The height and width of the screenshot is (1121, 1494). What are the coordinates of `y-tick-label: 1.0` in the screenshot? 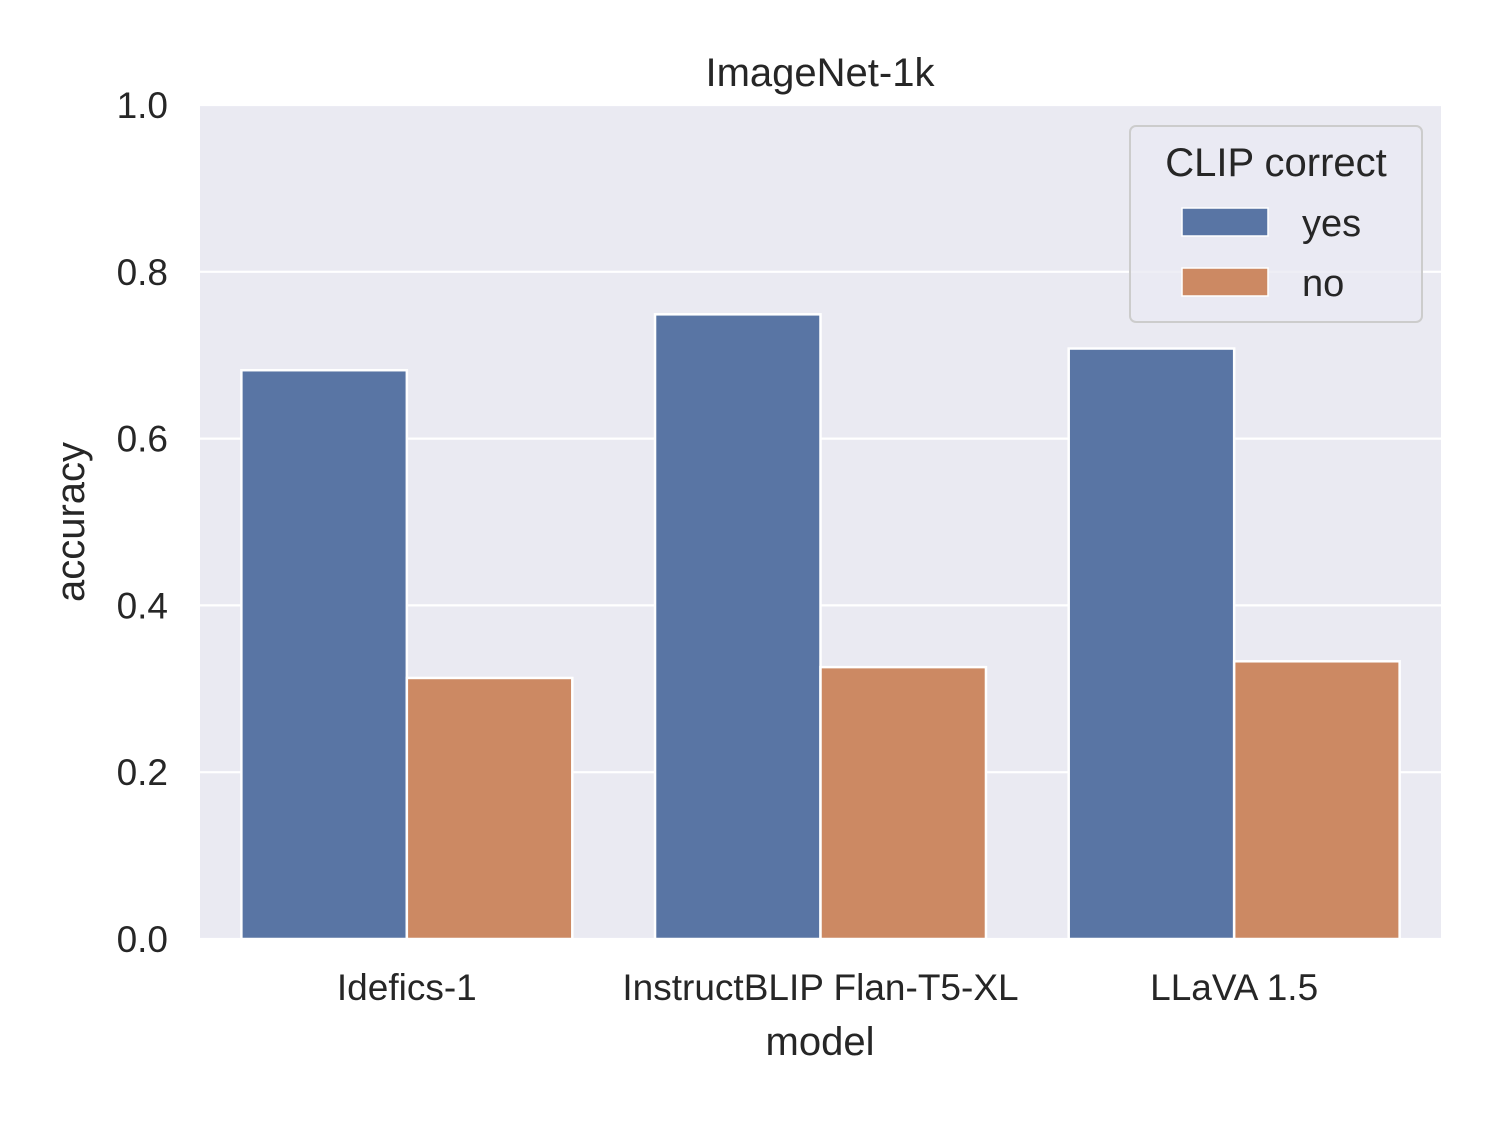 It's located at (142, 105).